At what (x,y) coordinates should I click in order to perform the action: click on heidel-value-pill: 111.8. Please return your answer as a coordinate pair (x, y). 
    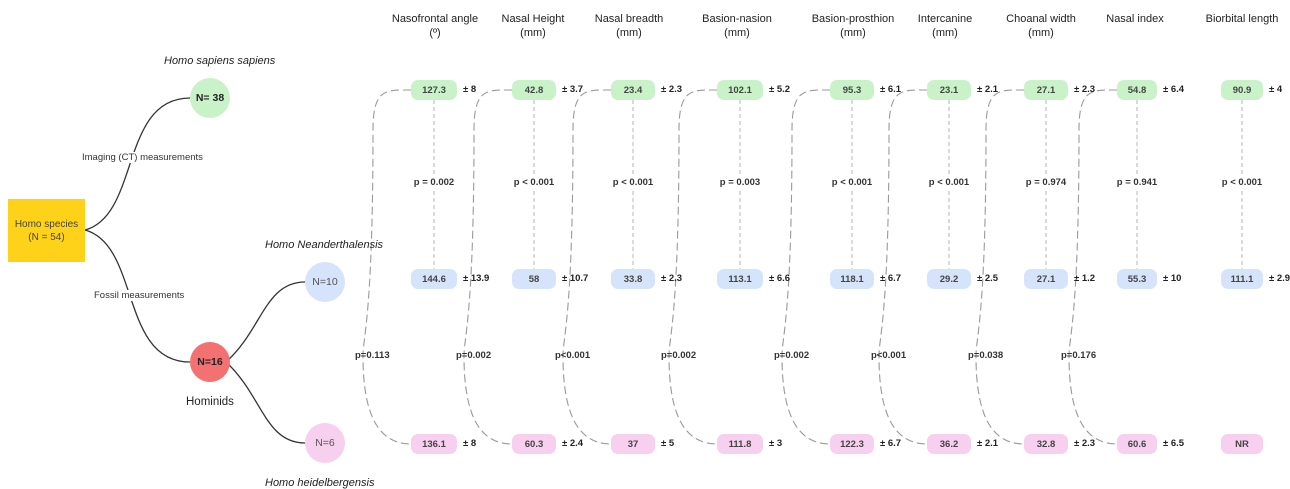
    Looking at the image, I should click on (740, 444).